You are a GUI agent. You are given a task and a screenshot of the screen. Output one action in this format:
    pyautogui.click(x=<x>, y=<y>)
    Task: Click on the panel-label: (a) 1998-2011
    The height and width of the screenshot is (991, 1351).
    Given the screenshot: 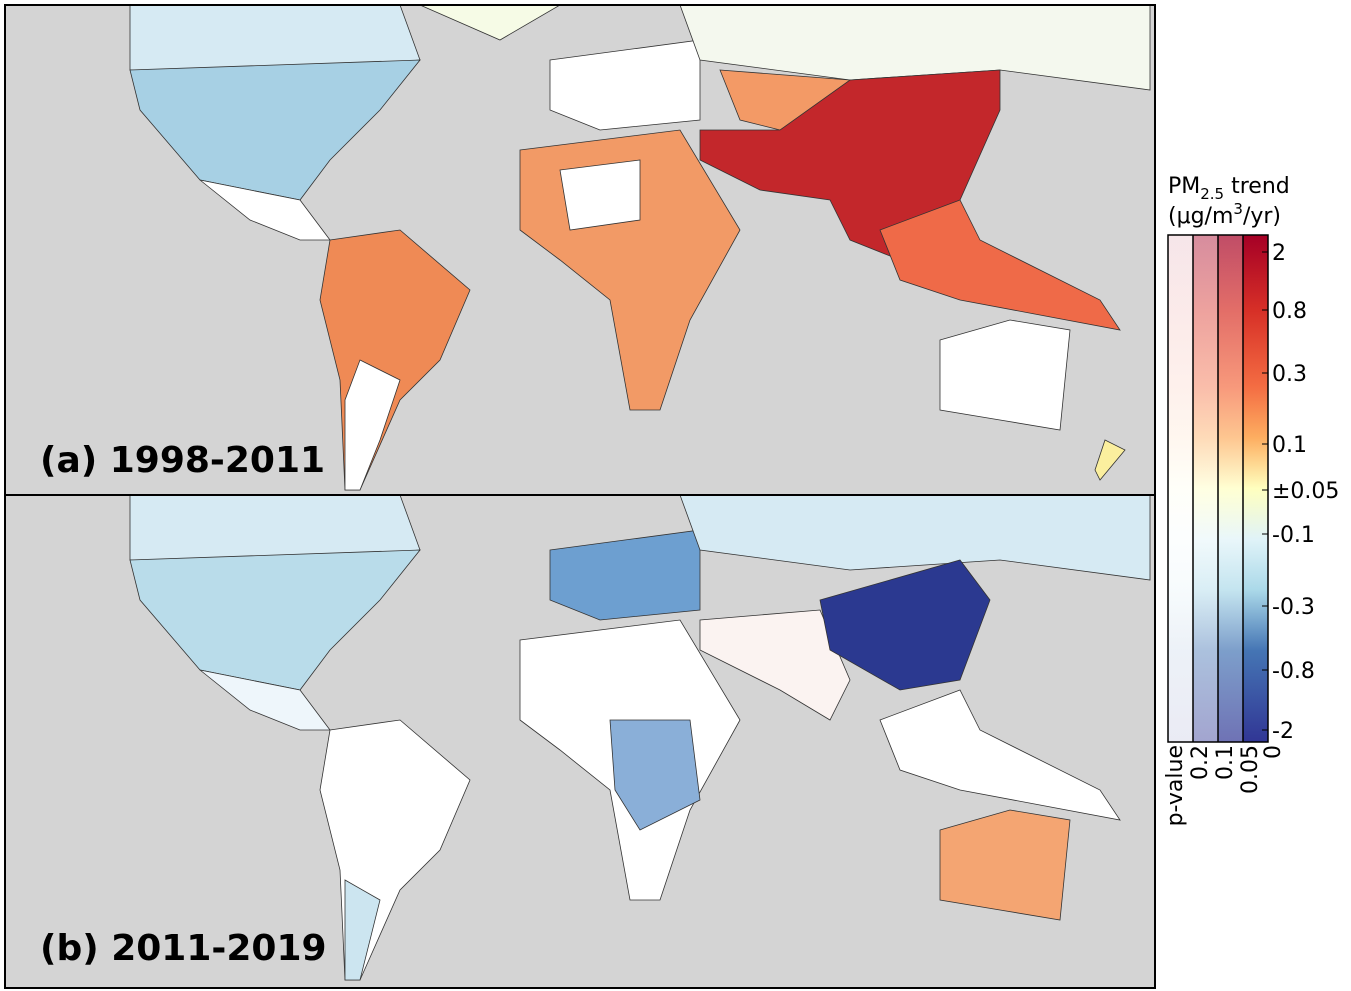 What is the action you would take?
    pyautogui.click(x=182, y=460)
    